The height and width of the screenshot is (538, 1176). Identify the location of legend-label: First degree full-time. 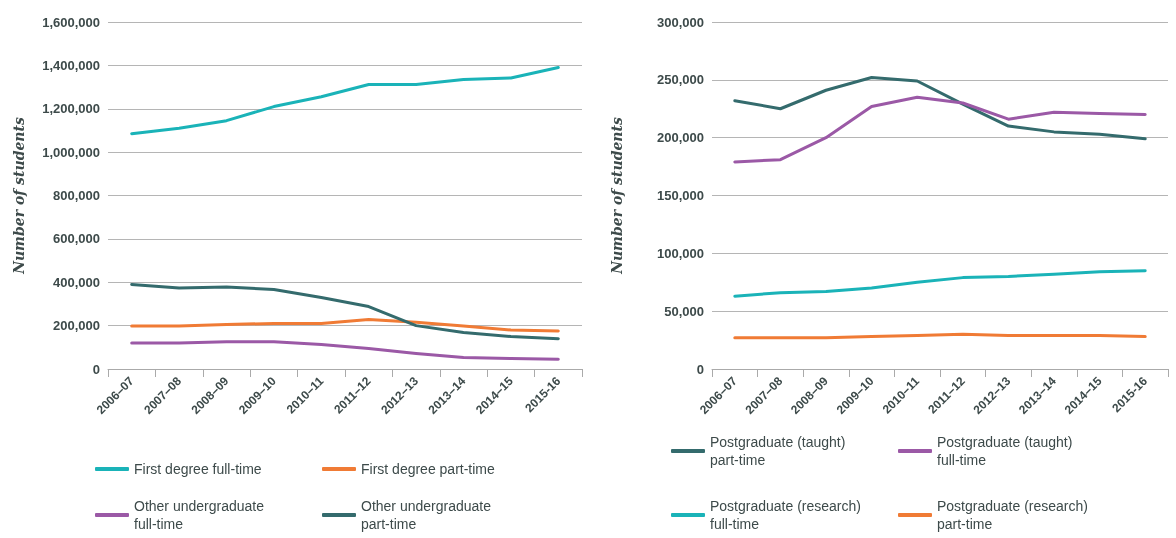
(198, 469).